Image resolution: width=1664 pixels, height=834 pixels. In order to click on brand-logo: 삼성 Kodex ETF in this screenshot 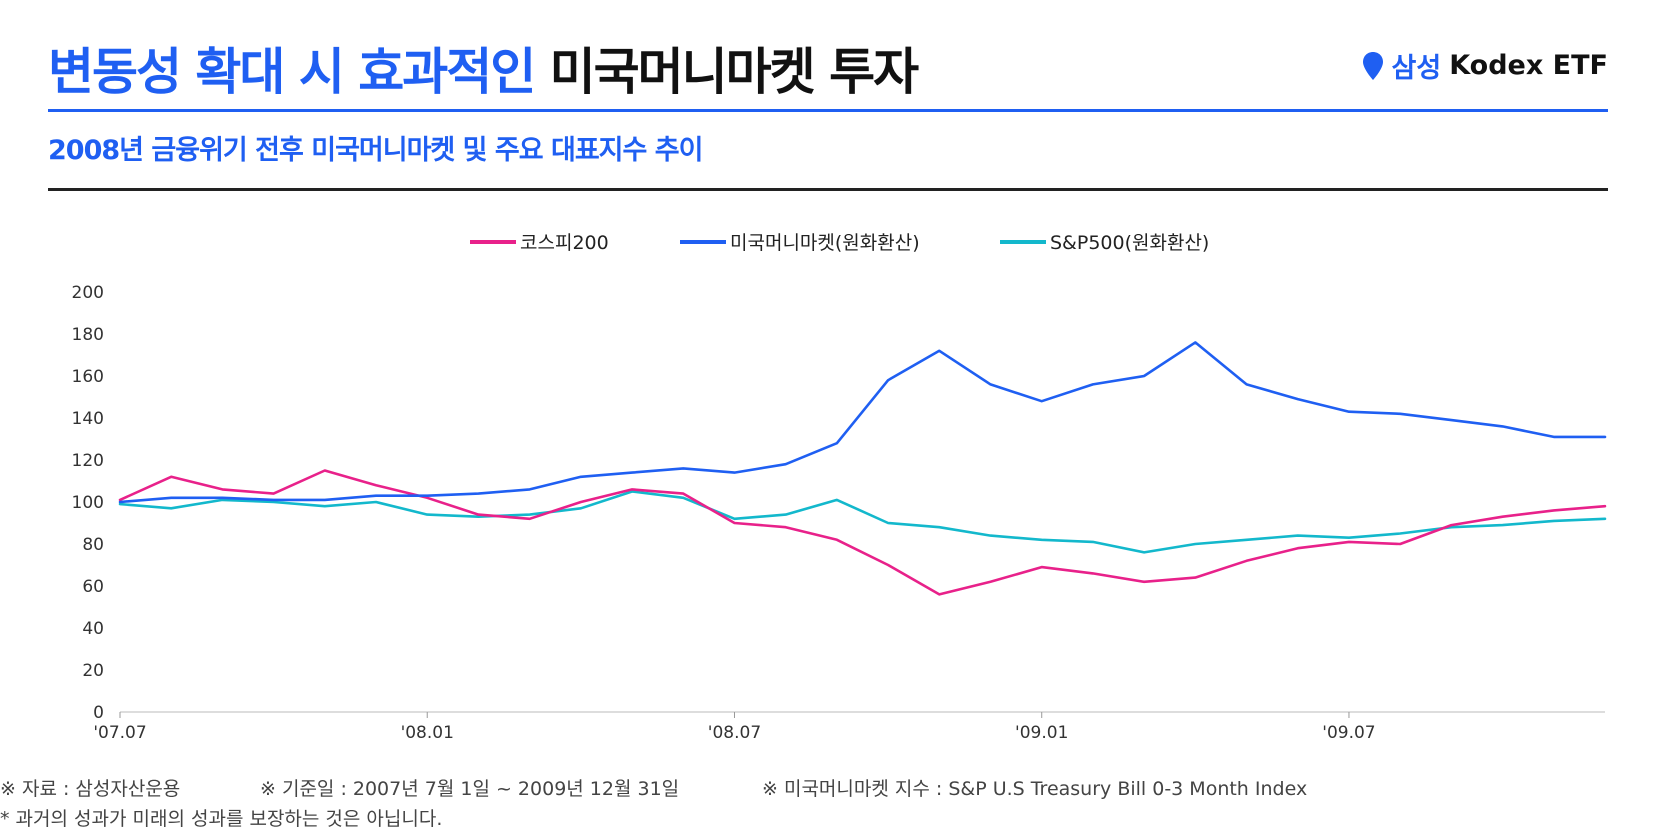, I will do `click(1485, 65)`.